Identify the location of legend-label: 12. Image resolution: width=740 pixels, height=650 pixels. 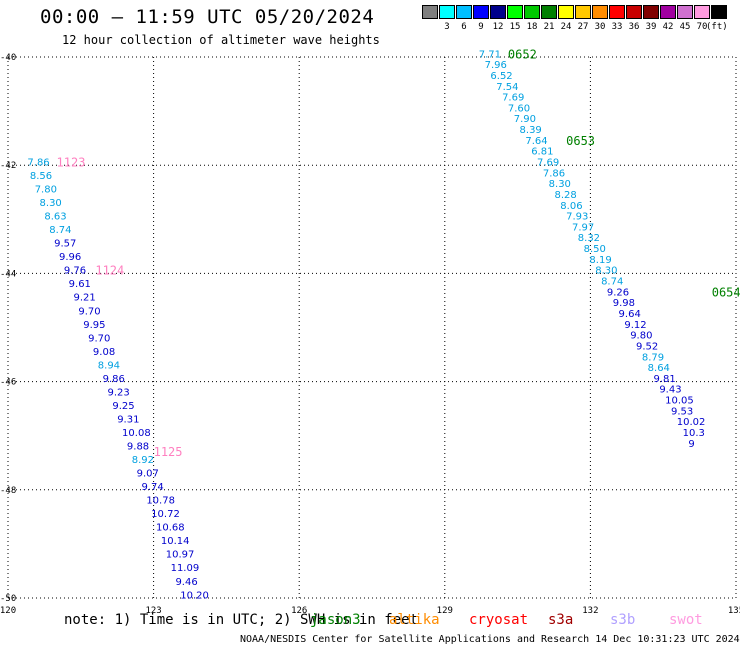
(498, 27).